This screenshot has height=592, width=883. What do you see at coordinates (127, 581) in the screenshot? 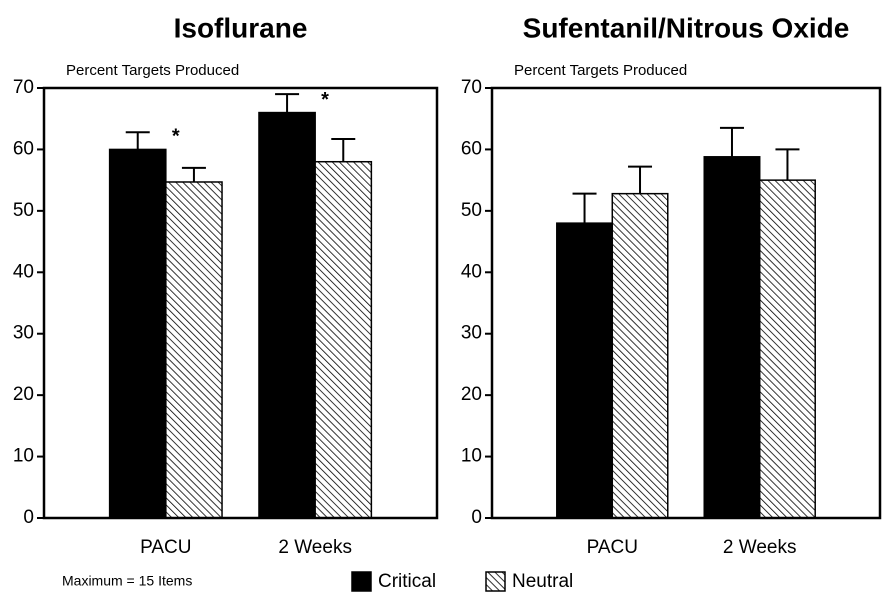
I see `footnote: Maximum = 15 Items` at bounding box center [127, 581].